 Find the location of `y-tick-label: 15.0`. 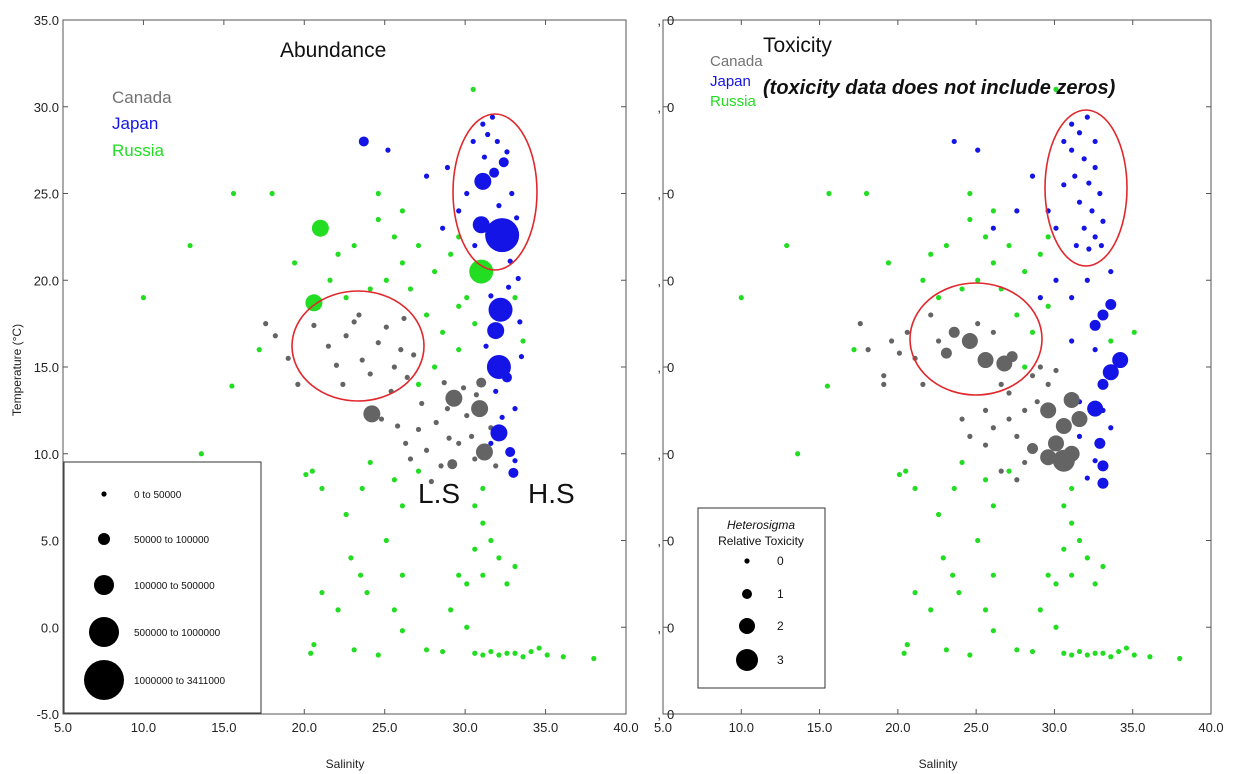

y-tick-label: 15.0 is located at coordinates (46, 367).